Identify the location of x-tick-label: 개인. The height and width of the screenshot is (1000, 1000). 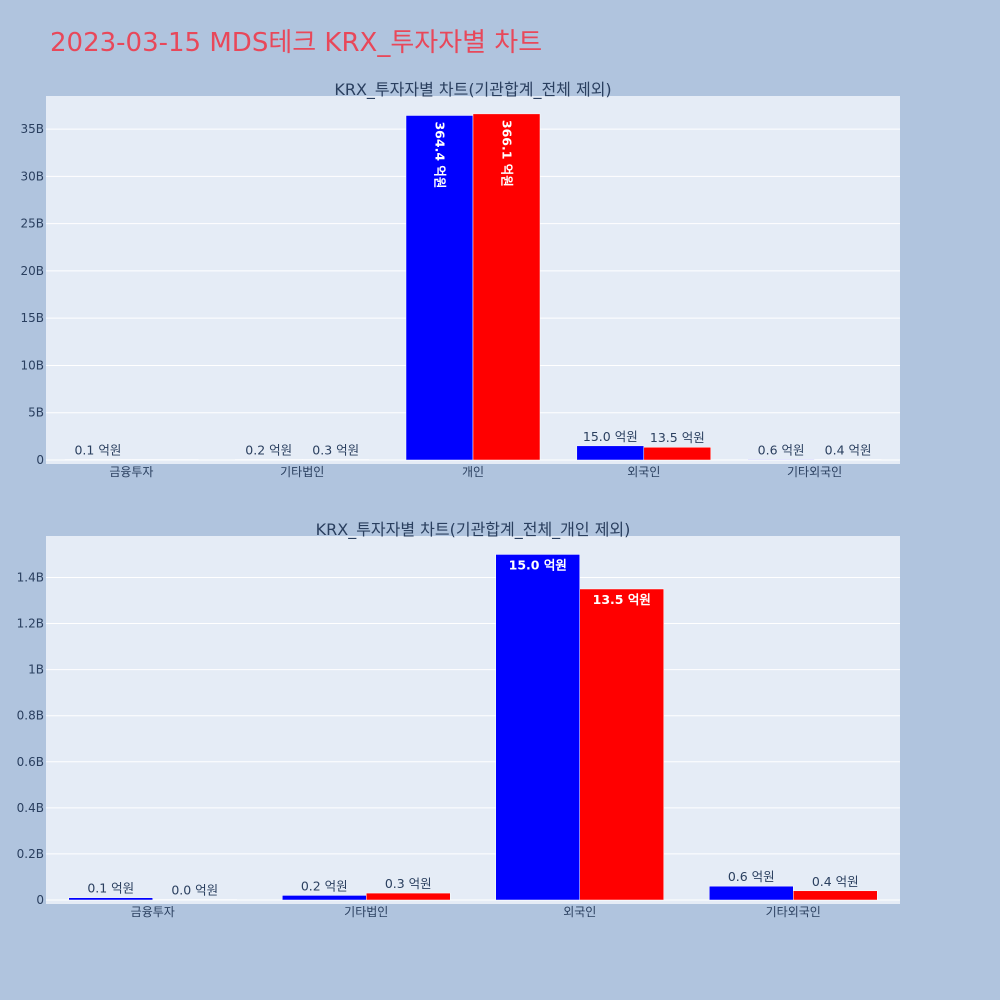
(473, 472).